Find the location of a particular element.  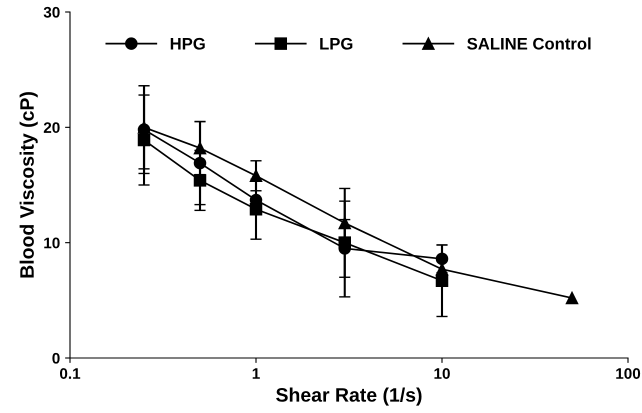

x-axis-title: Shear Rate (1/s) is located at coordinates (349, 397).